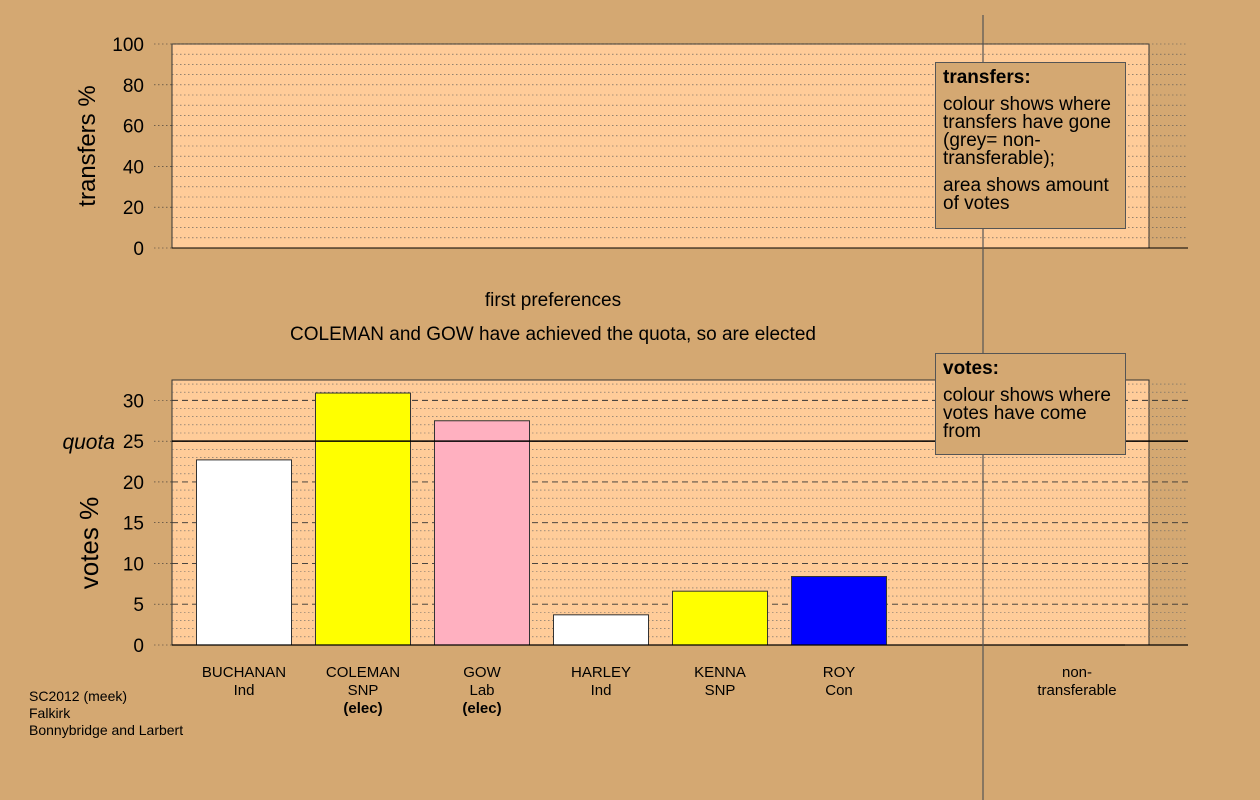 The image size is (1260, 800). Describe the element at coordinates (147, 524) in the screenshot. I see `votes-y-ticks: 0 5 10 15 20 25 30` at that location.